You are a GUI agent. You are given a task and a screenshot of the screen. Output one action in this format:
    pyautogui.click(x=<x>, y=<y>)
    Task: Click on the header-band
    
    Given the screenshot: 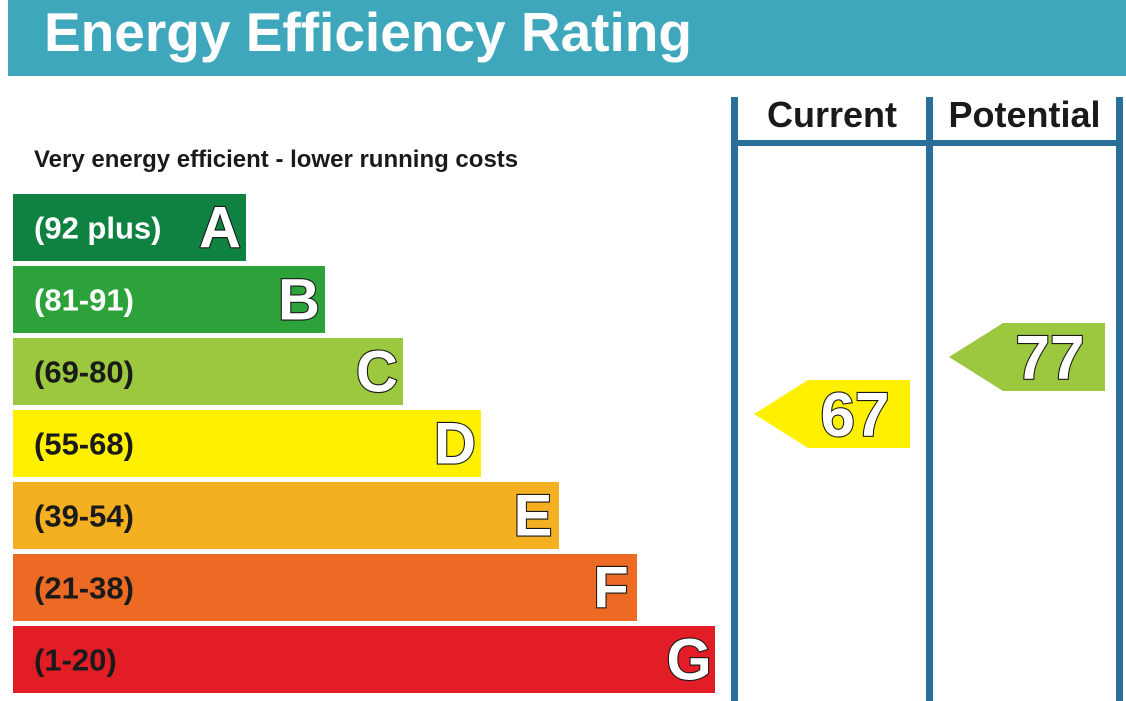 What is the action you would take?
    pyautogui.click(x=567, y=38)
    